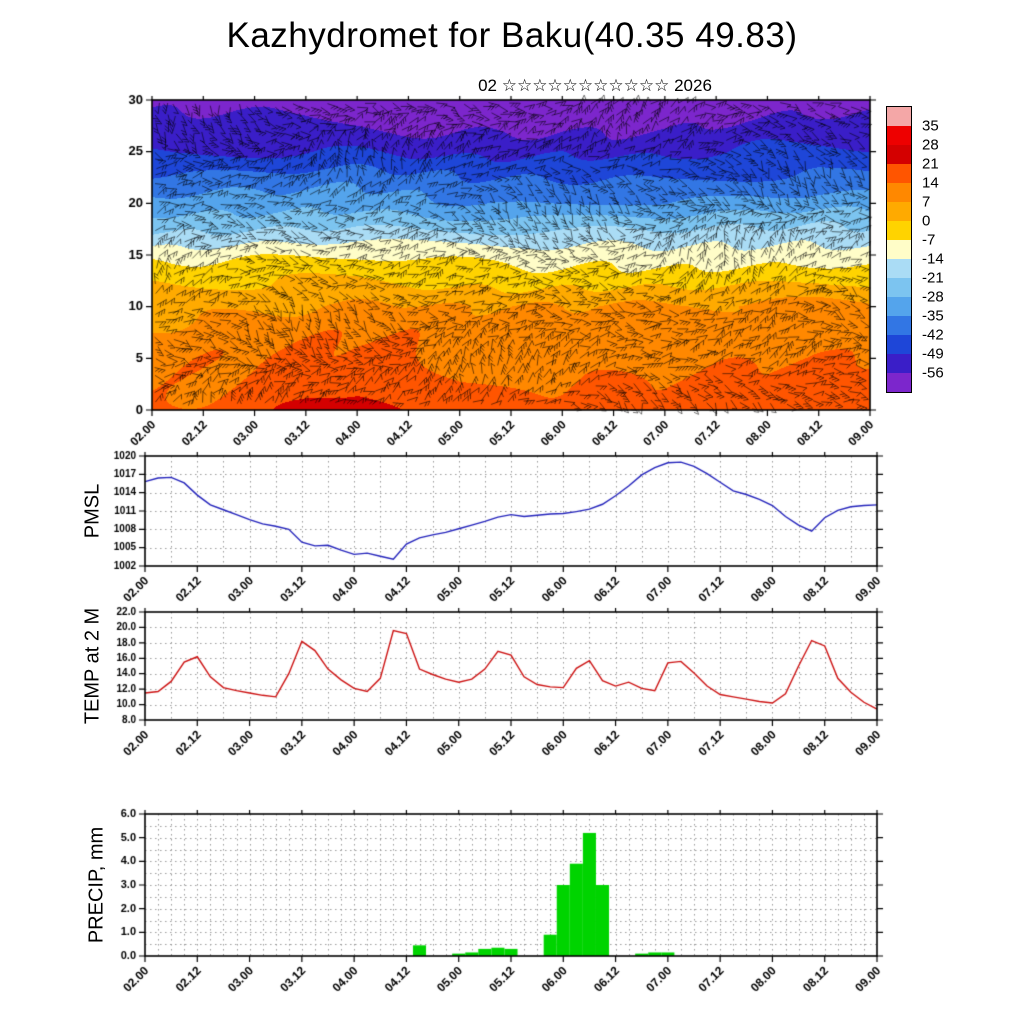 The image size is (1024, 1024). Describe the element at coordinates (926, 221) in the screenshot. I see `colorbar-label: 0` at that location.